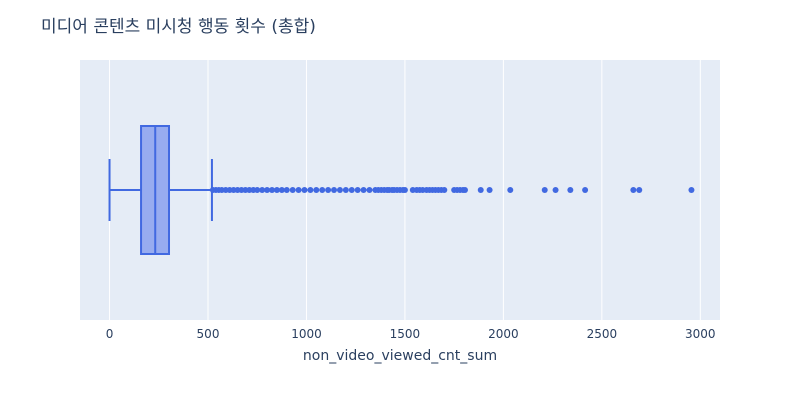  Describe the element at coordinates (160, 190) in the screenshot. I see `box-trace` at that location.